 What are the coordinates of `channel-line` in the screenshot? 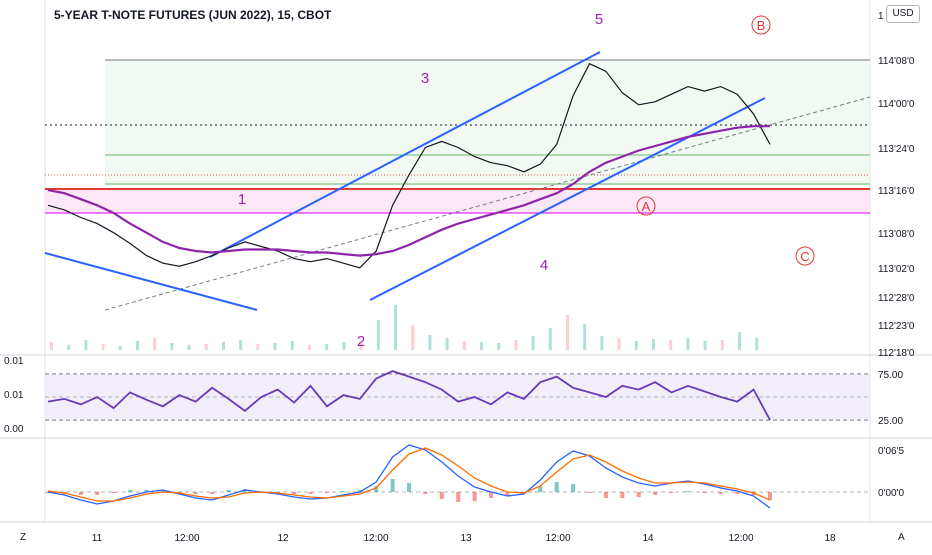 It's located at (151, 281).